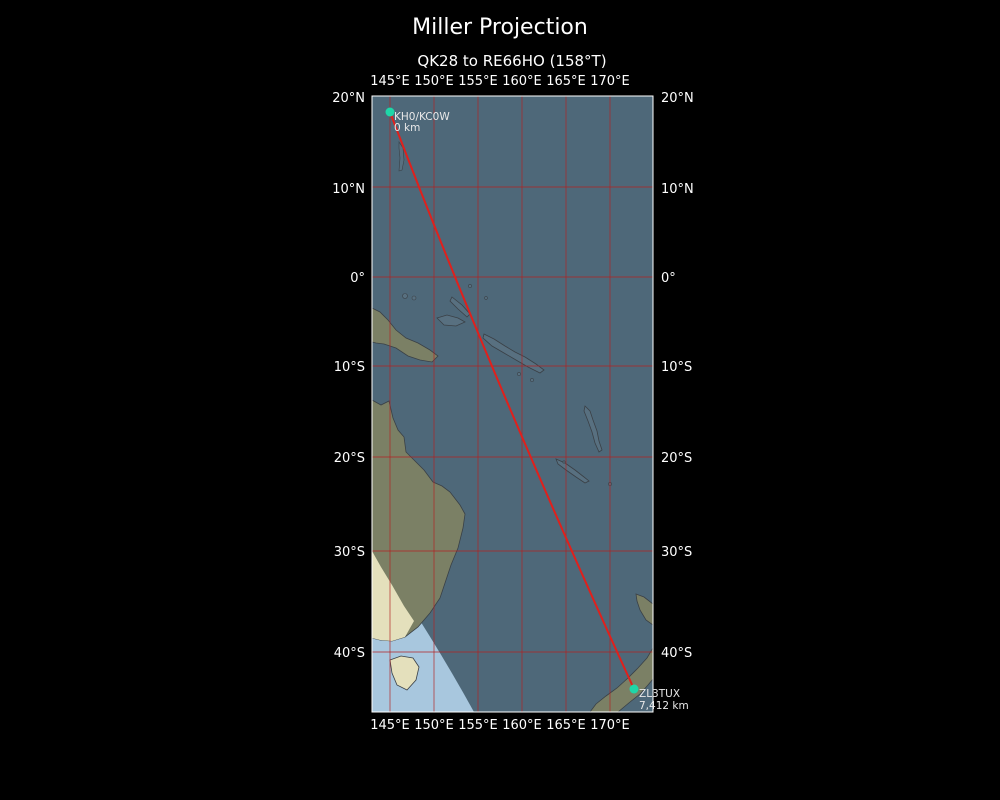  I want to click on land-australia, so click(419, 520).